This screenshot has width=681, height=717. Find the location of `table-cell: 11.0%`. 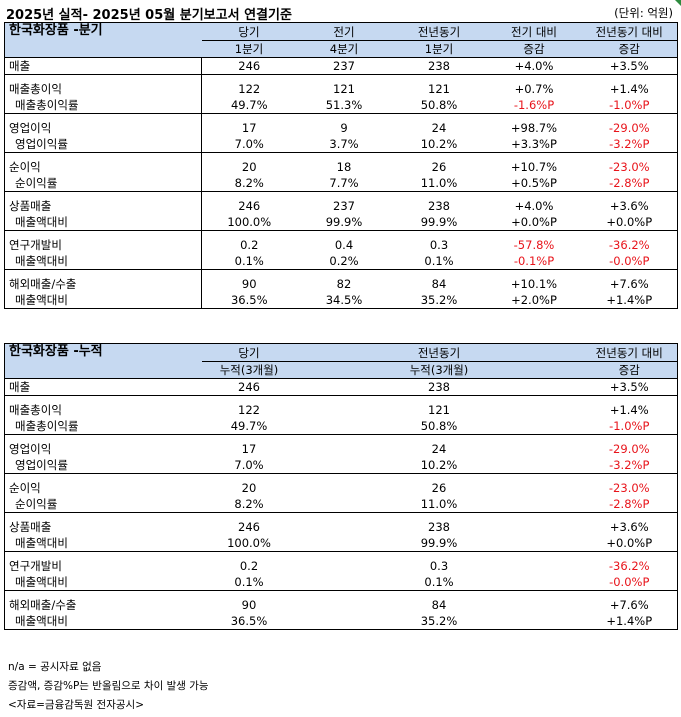

table-cell: 11.0% is located at coordinates (439, 183).